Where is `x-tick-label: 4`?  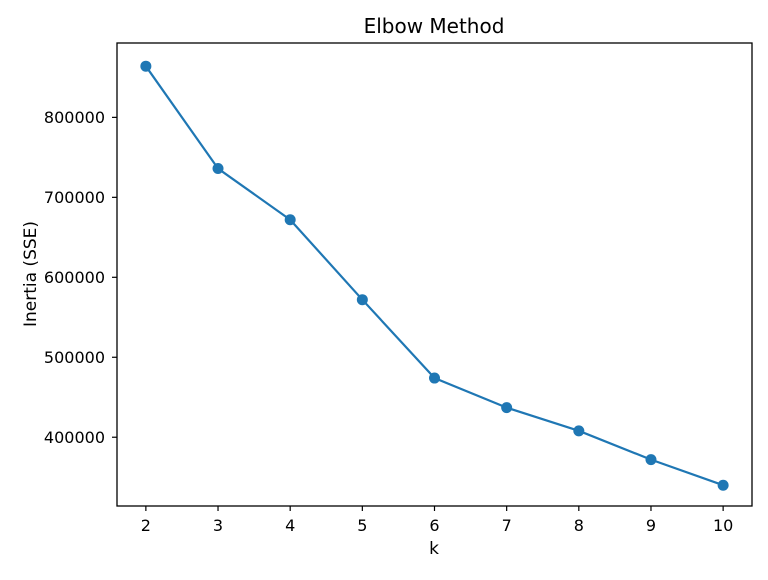
x-tick-label: 4 is located at coordinates (290, 525).